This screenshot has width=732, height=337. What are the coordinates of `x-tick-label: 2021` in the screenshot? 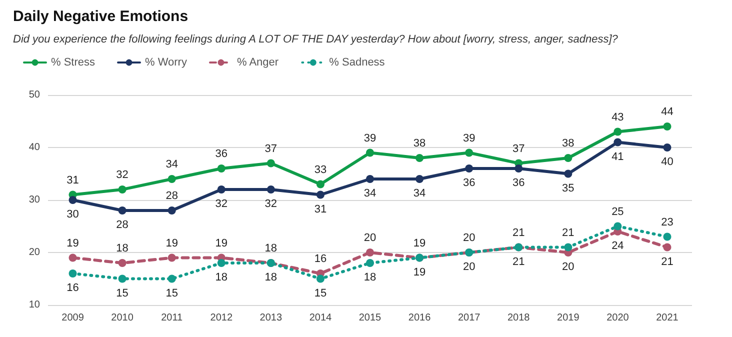 It's located at (667, 318).